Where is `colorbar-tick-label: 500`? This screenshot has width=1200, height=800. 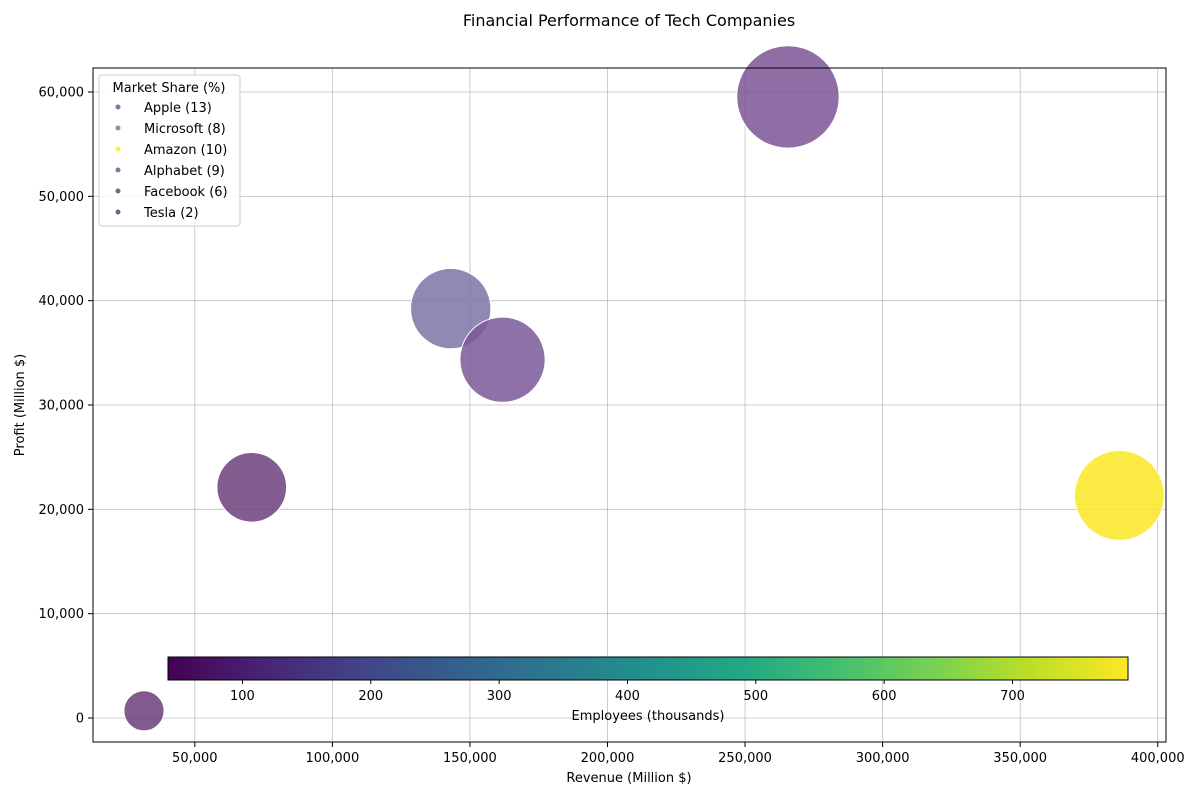
colorbar-tick-label: 500 is located at coordinates (755, 696).